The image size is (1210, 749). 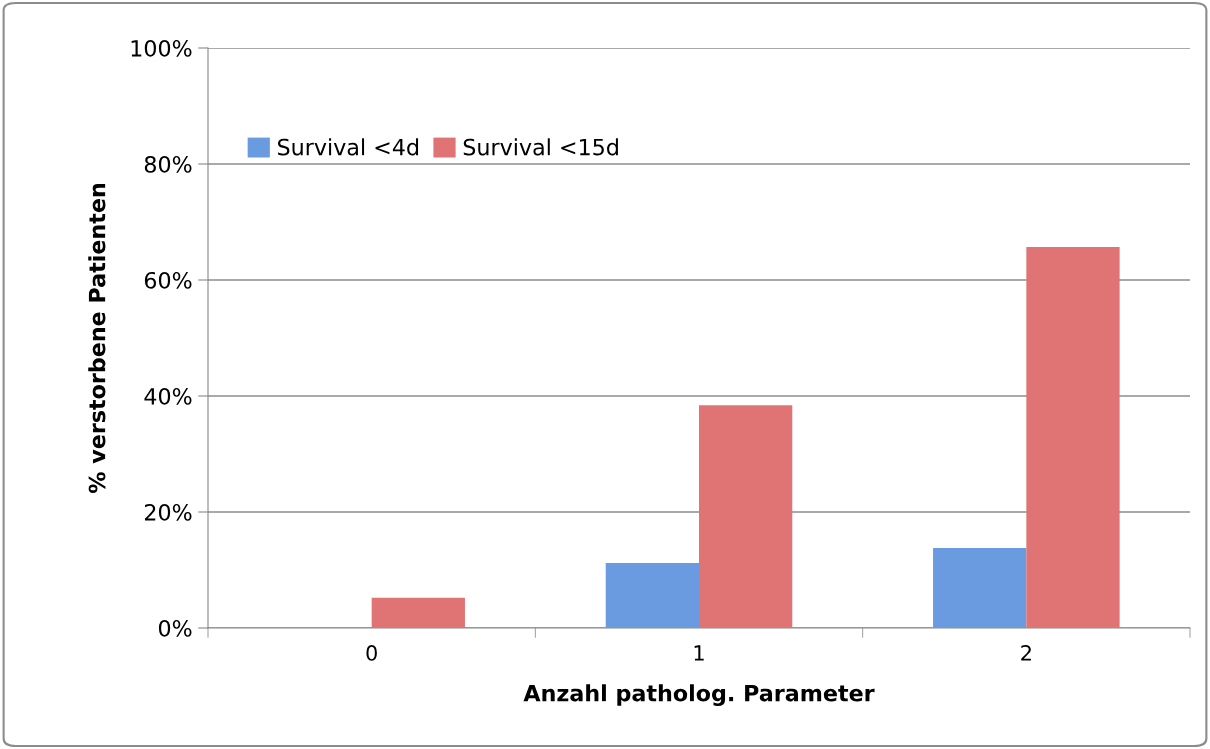 I want to click on y-axis-title: % verstorbene Patienten, so click(x=97, y=338).